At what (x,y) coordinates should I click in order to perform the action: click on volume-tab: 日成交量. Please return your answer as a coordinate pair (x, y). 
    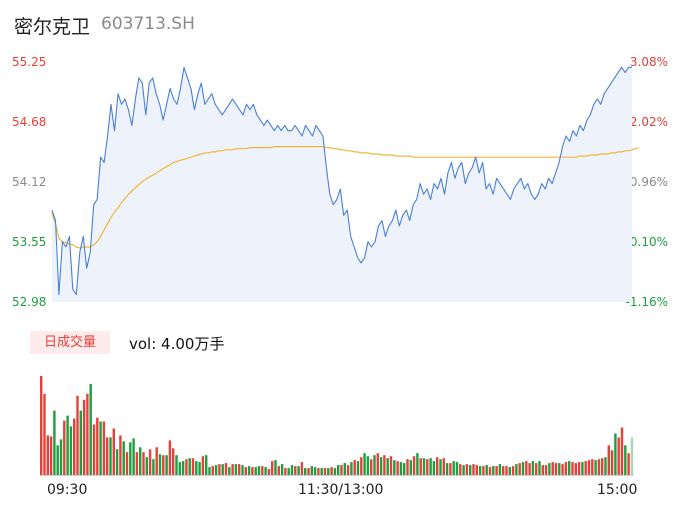
    Looking at the image, I should click on (70, 342).